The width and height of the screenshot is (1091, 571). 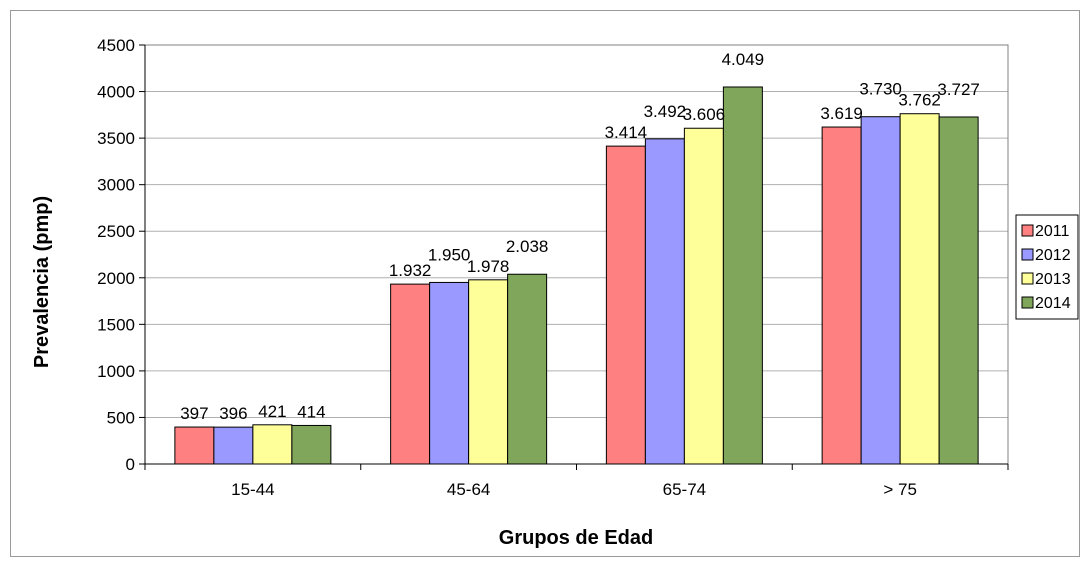 I want to click on y-tick-label: 1000, so click(x=116, y=371).